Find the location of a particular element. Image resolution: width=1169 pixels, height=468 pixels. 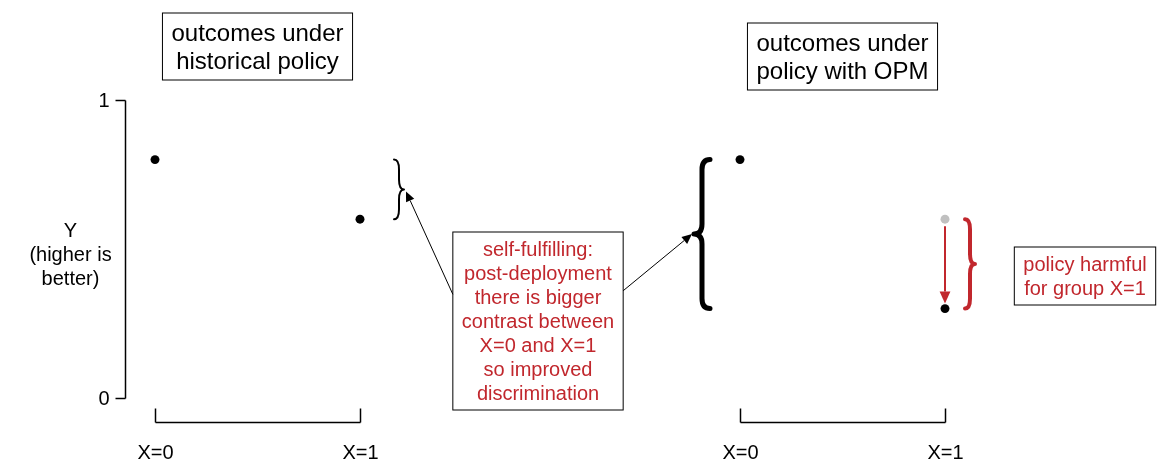

y-tick-label: 1 is located at coordinates (104, 99).